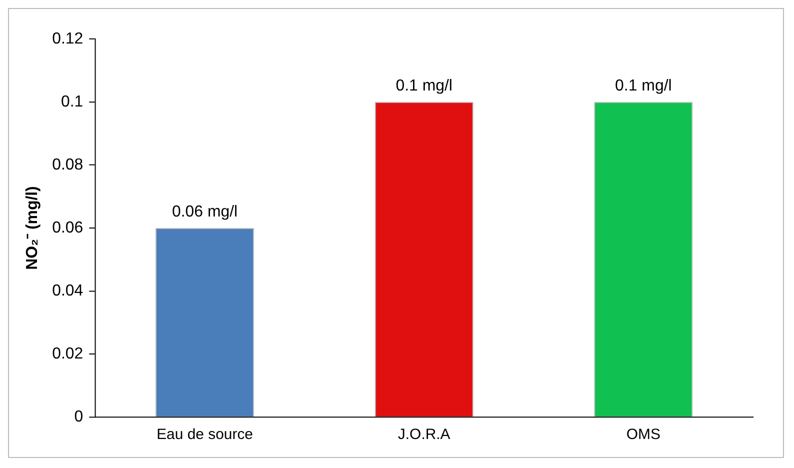 This screenshot has height=468, width=794. Describe the element at coordinates (424, 435) in the screenshot. I see `x-tick-label: J.O.R.A` at that location.